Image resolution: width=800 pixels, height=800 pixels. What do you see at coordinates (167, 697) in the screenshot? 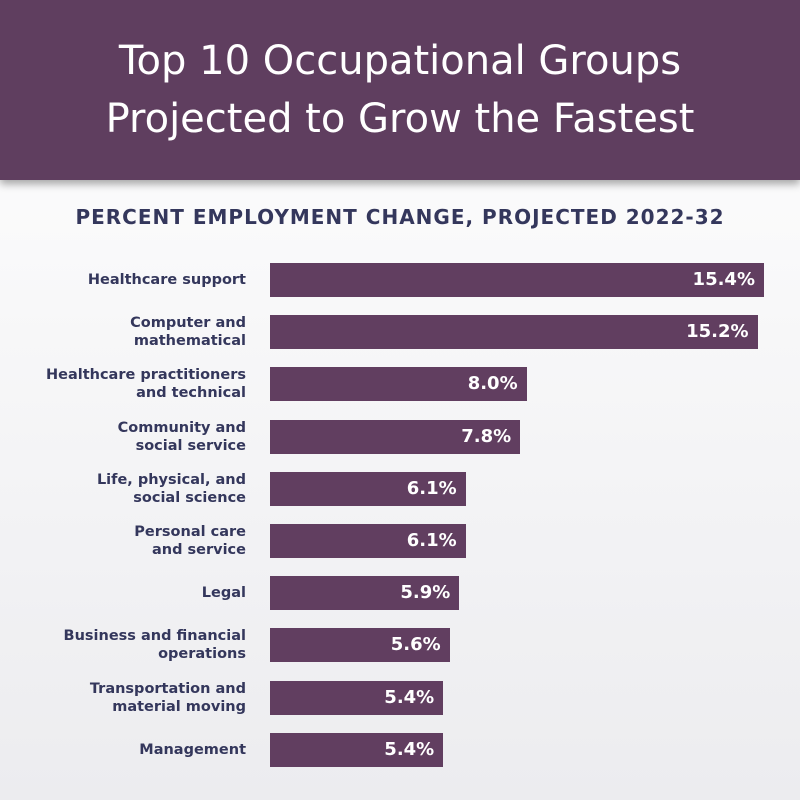
I see `category-label: Transportation and material moving` at bounding box center [167, 697].